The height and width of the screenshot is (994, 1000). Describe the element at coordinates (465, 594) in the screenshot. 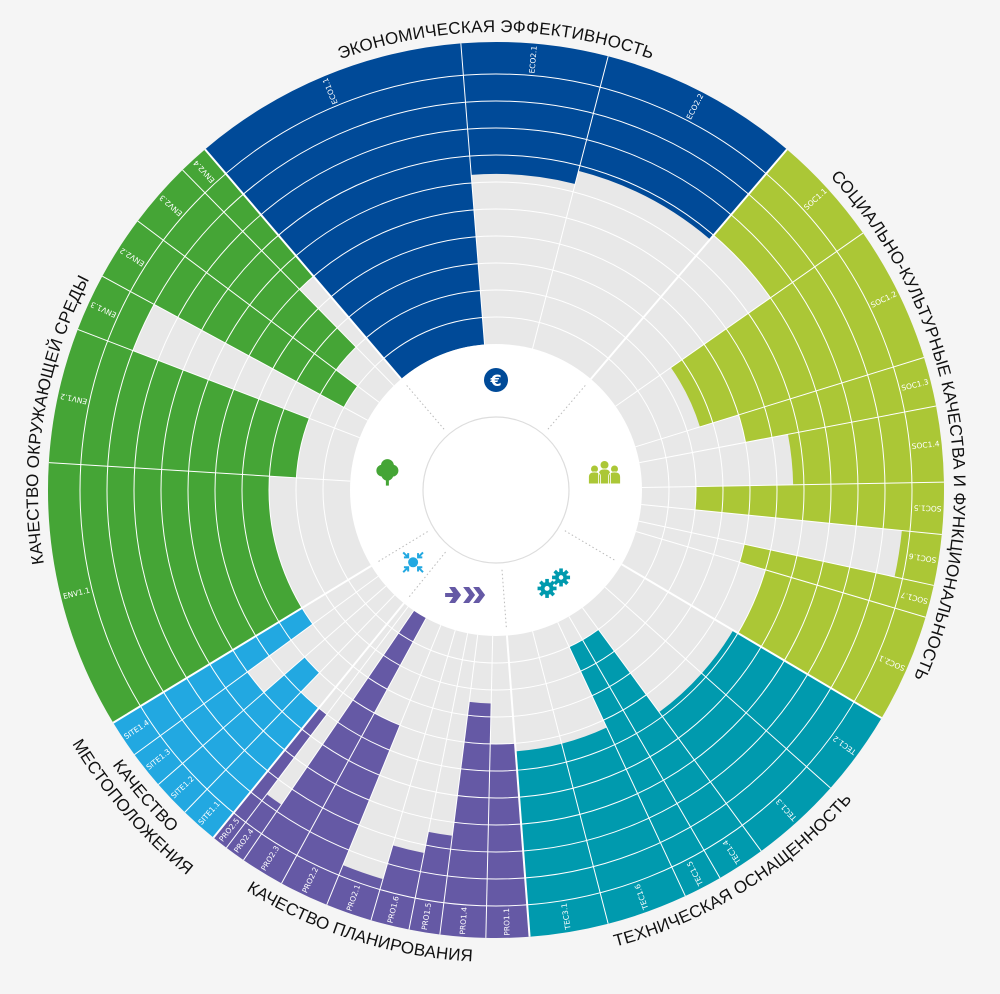

I see `arrows-icon` at that location.